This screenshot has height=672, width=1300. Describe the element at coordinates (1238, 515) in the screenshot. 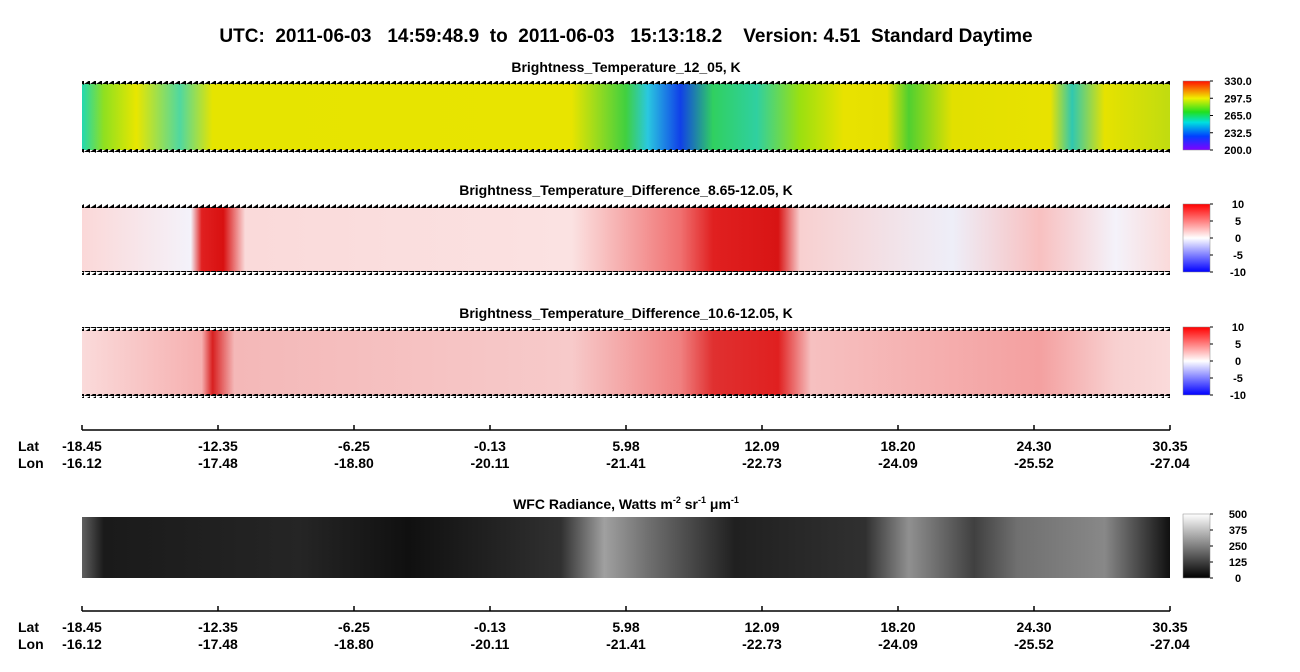

I see `colorbar-tick-label: 500` at that location.